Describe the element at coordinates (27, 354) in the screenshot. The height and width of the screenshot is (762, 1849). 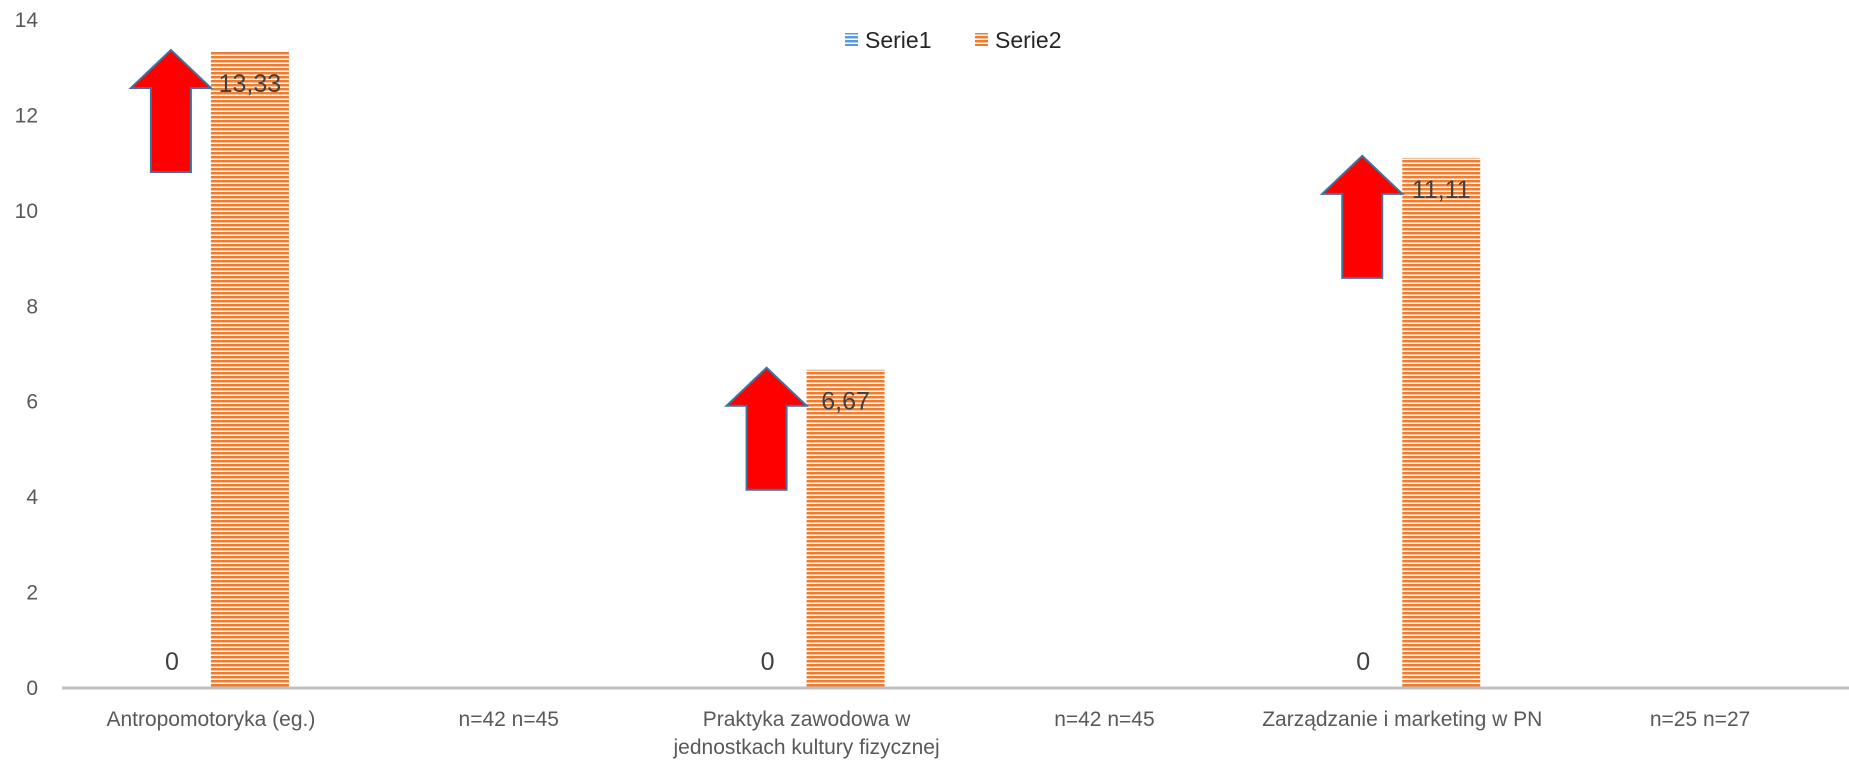
I see `y-axis-ticks: 0 2 4 6 8 10 12 14` at that location.